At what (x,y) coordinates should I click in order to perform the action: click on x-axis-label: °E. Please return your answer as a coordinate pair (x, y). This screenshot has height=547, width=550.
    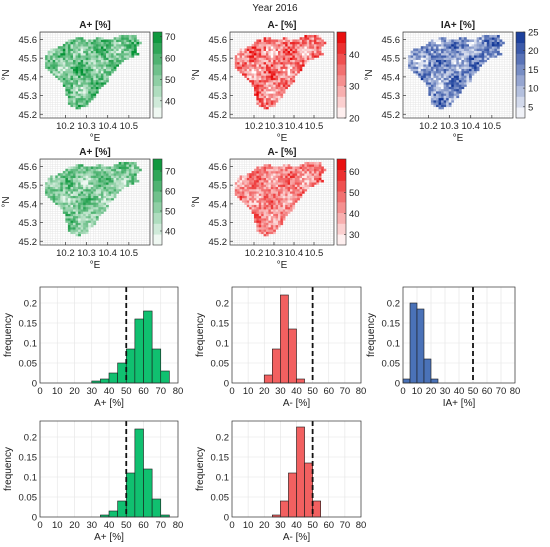
    Looking at the image, I should click on (95, 265).